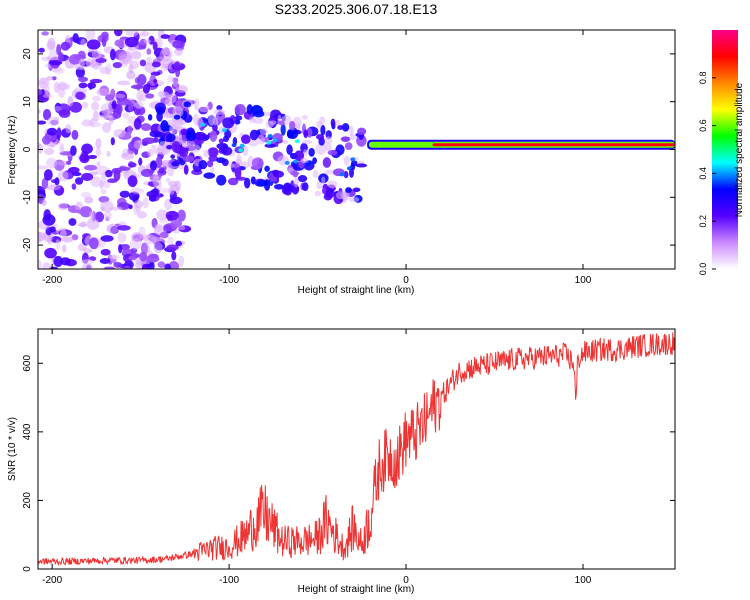  I want to click on tone-core, so click(553, 145).